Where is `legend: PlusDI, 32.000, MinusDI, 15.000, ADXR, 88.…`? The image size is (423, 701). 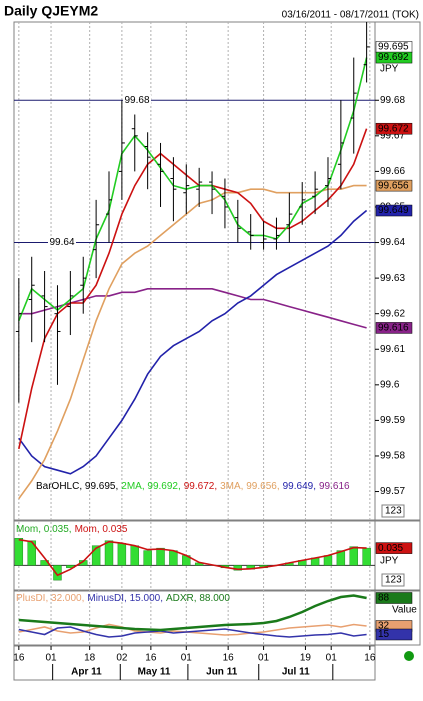
legend: PlusDI, 32.000, MinusDI, 15.000, ADXR, 88.… is located at coordinates (123, 598).